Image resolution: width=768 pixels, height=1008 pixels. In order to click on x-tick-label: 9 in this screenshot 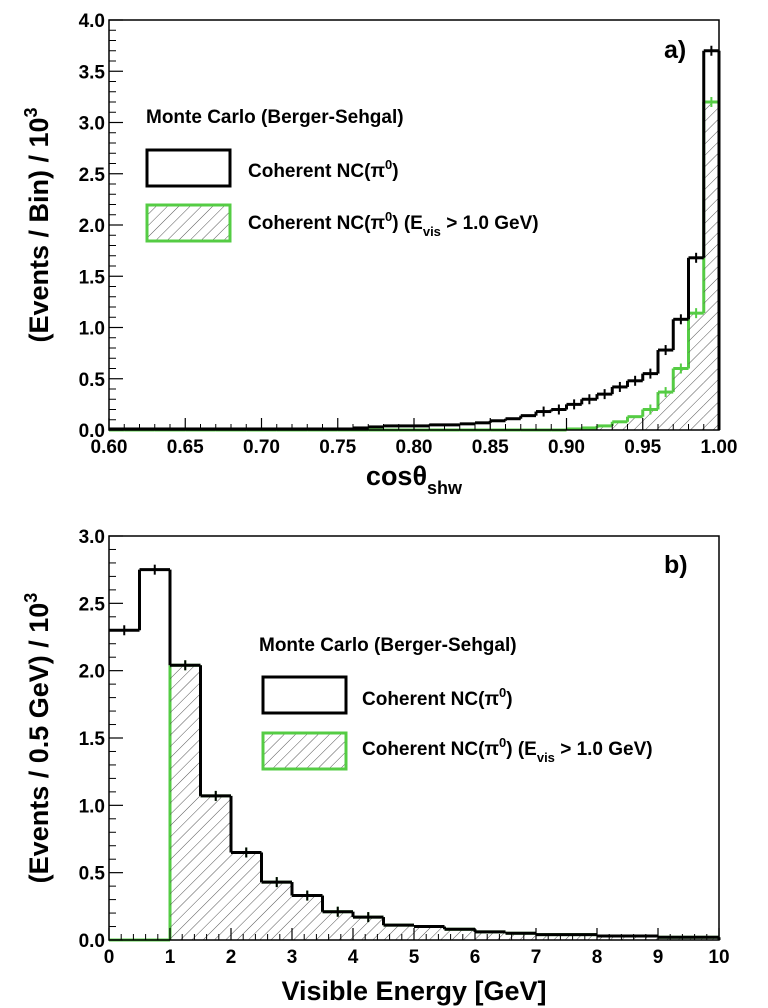, I will do `click(658, 957)`.